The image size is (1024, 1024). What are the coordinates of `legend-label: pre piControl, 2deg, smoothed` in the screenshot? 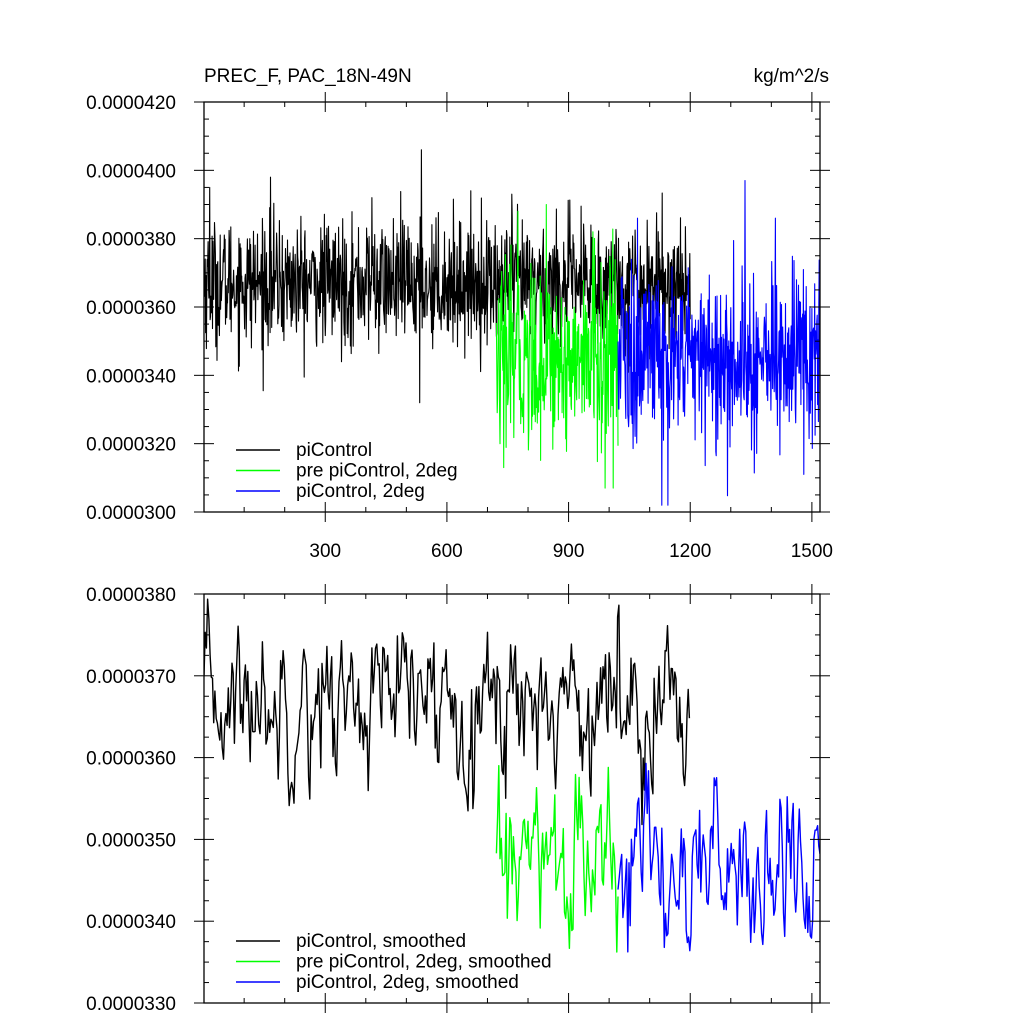 It's located at (424, 962).